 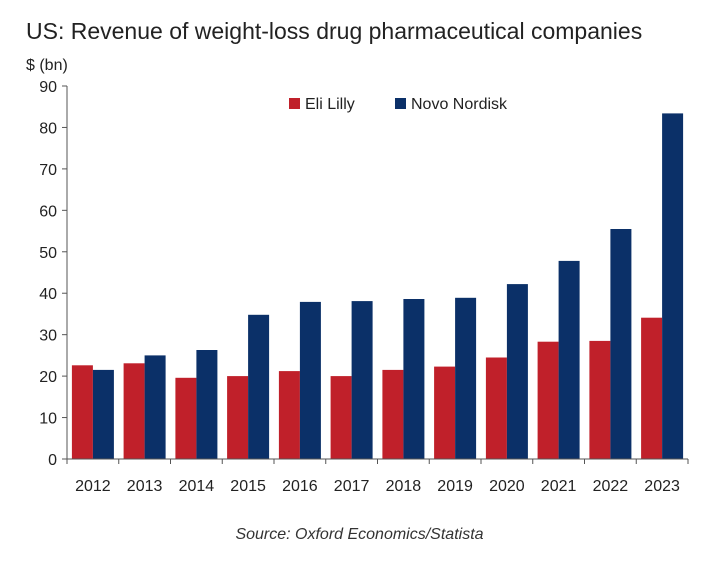 What do you see at coordinates (145, 486) in the screenshot?
I see `x-tick-label: 2013` at bounding box center [145, 486].